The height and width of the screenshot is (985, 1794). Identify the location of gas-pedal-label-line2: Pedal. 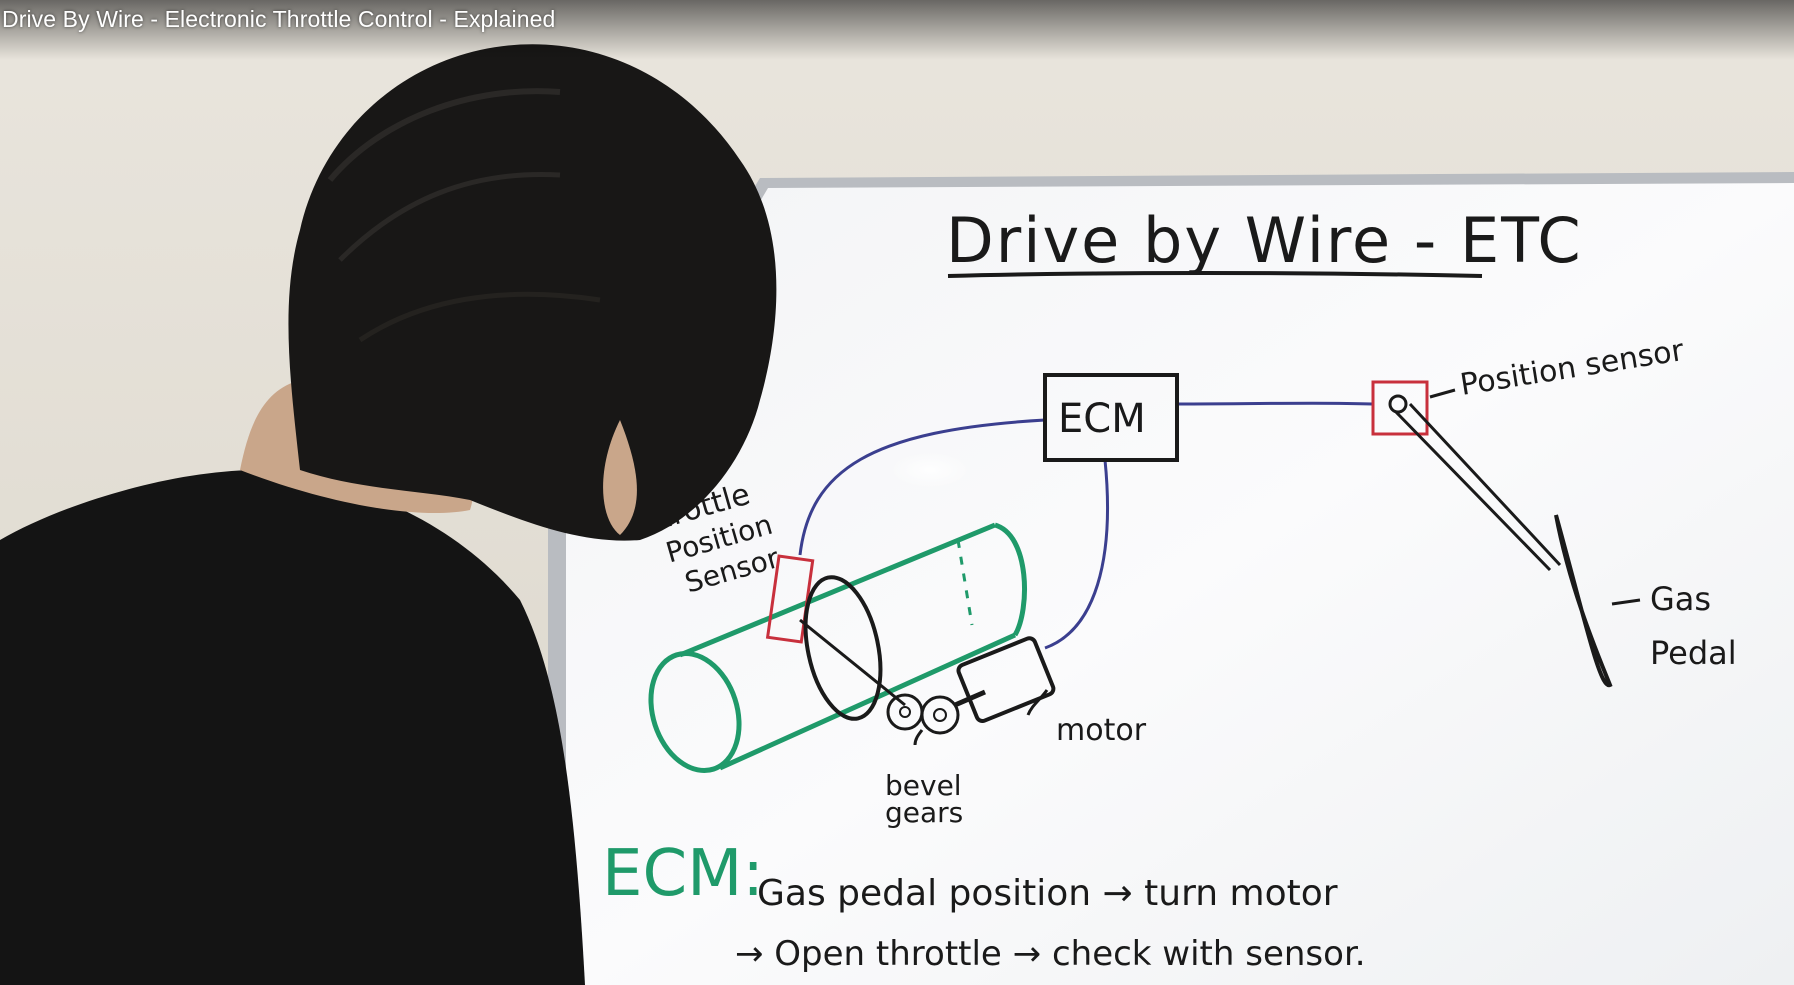
(1693, 653).